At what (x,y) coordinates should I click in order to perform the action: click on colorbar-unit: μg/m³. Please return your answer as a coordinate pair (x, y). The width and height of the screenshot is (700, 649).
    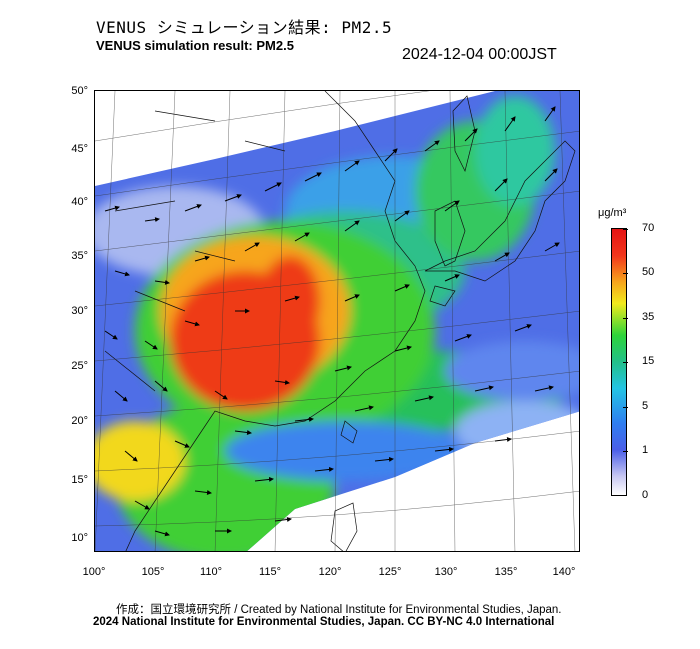
    Looking at the image, I should click on (612, 213).